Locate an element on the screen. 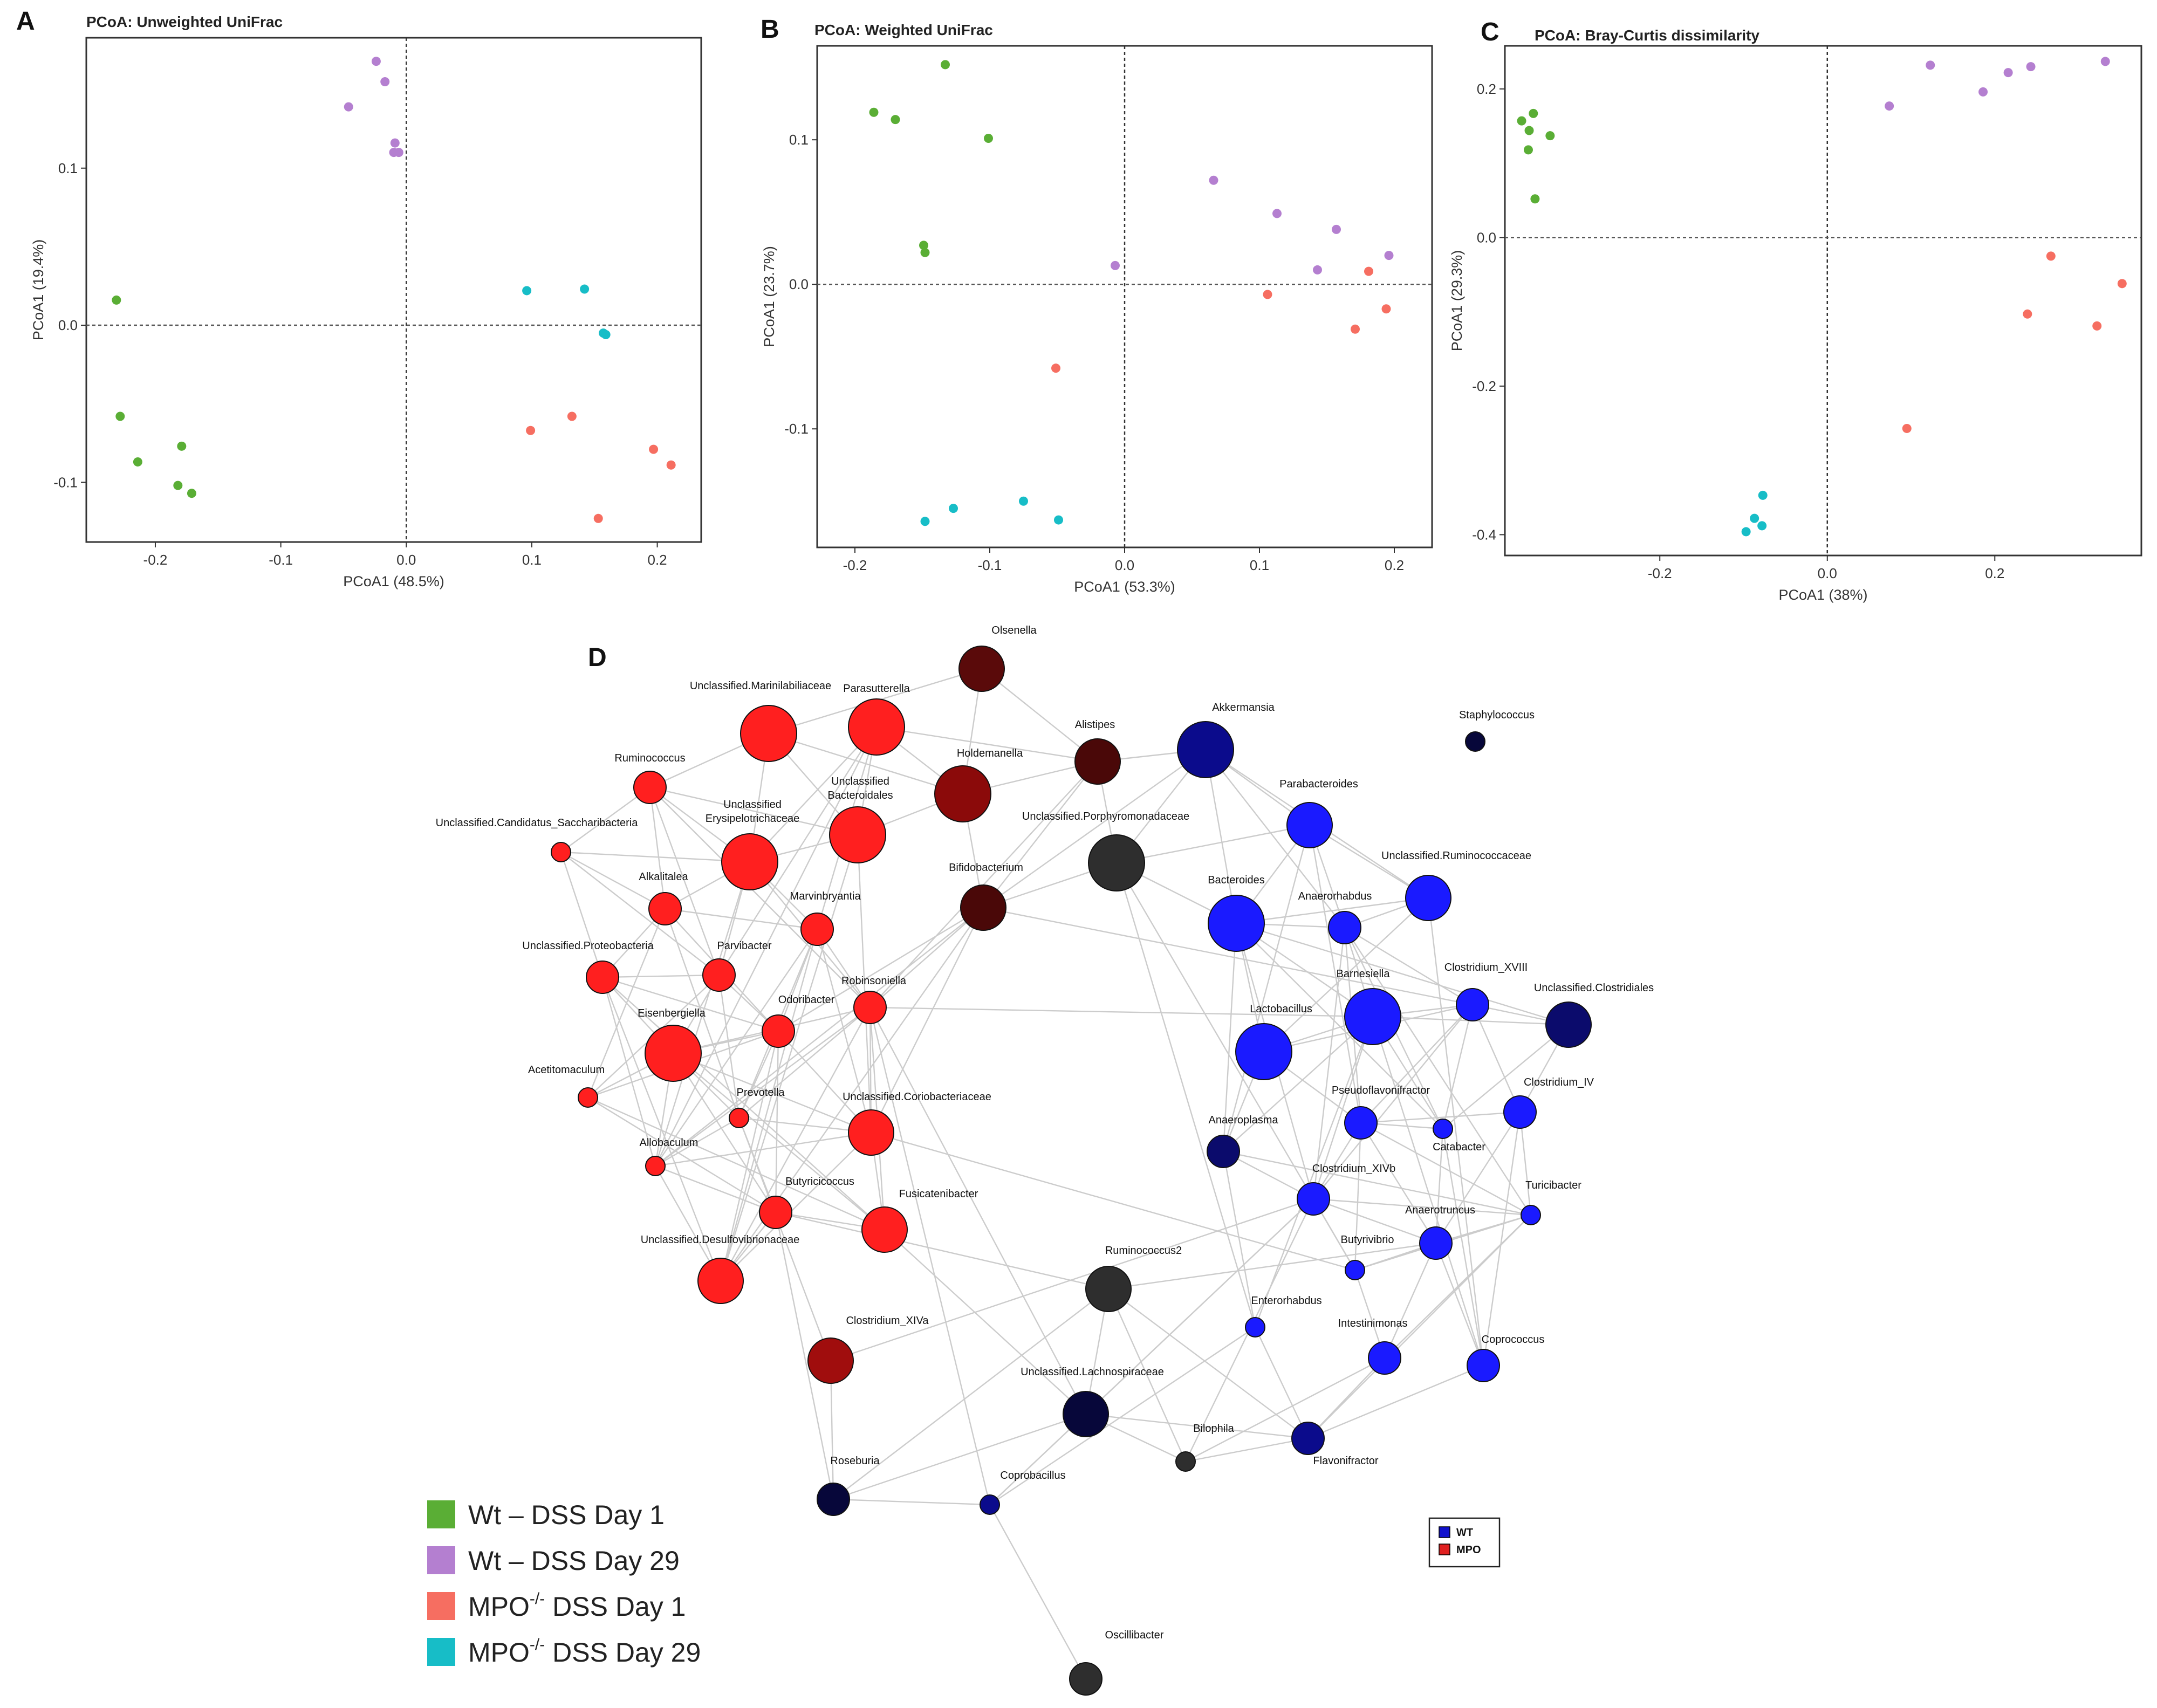  y-axis-label: PCoA1 (29.3%) is located at coordinates (1457, 301).